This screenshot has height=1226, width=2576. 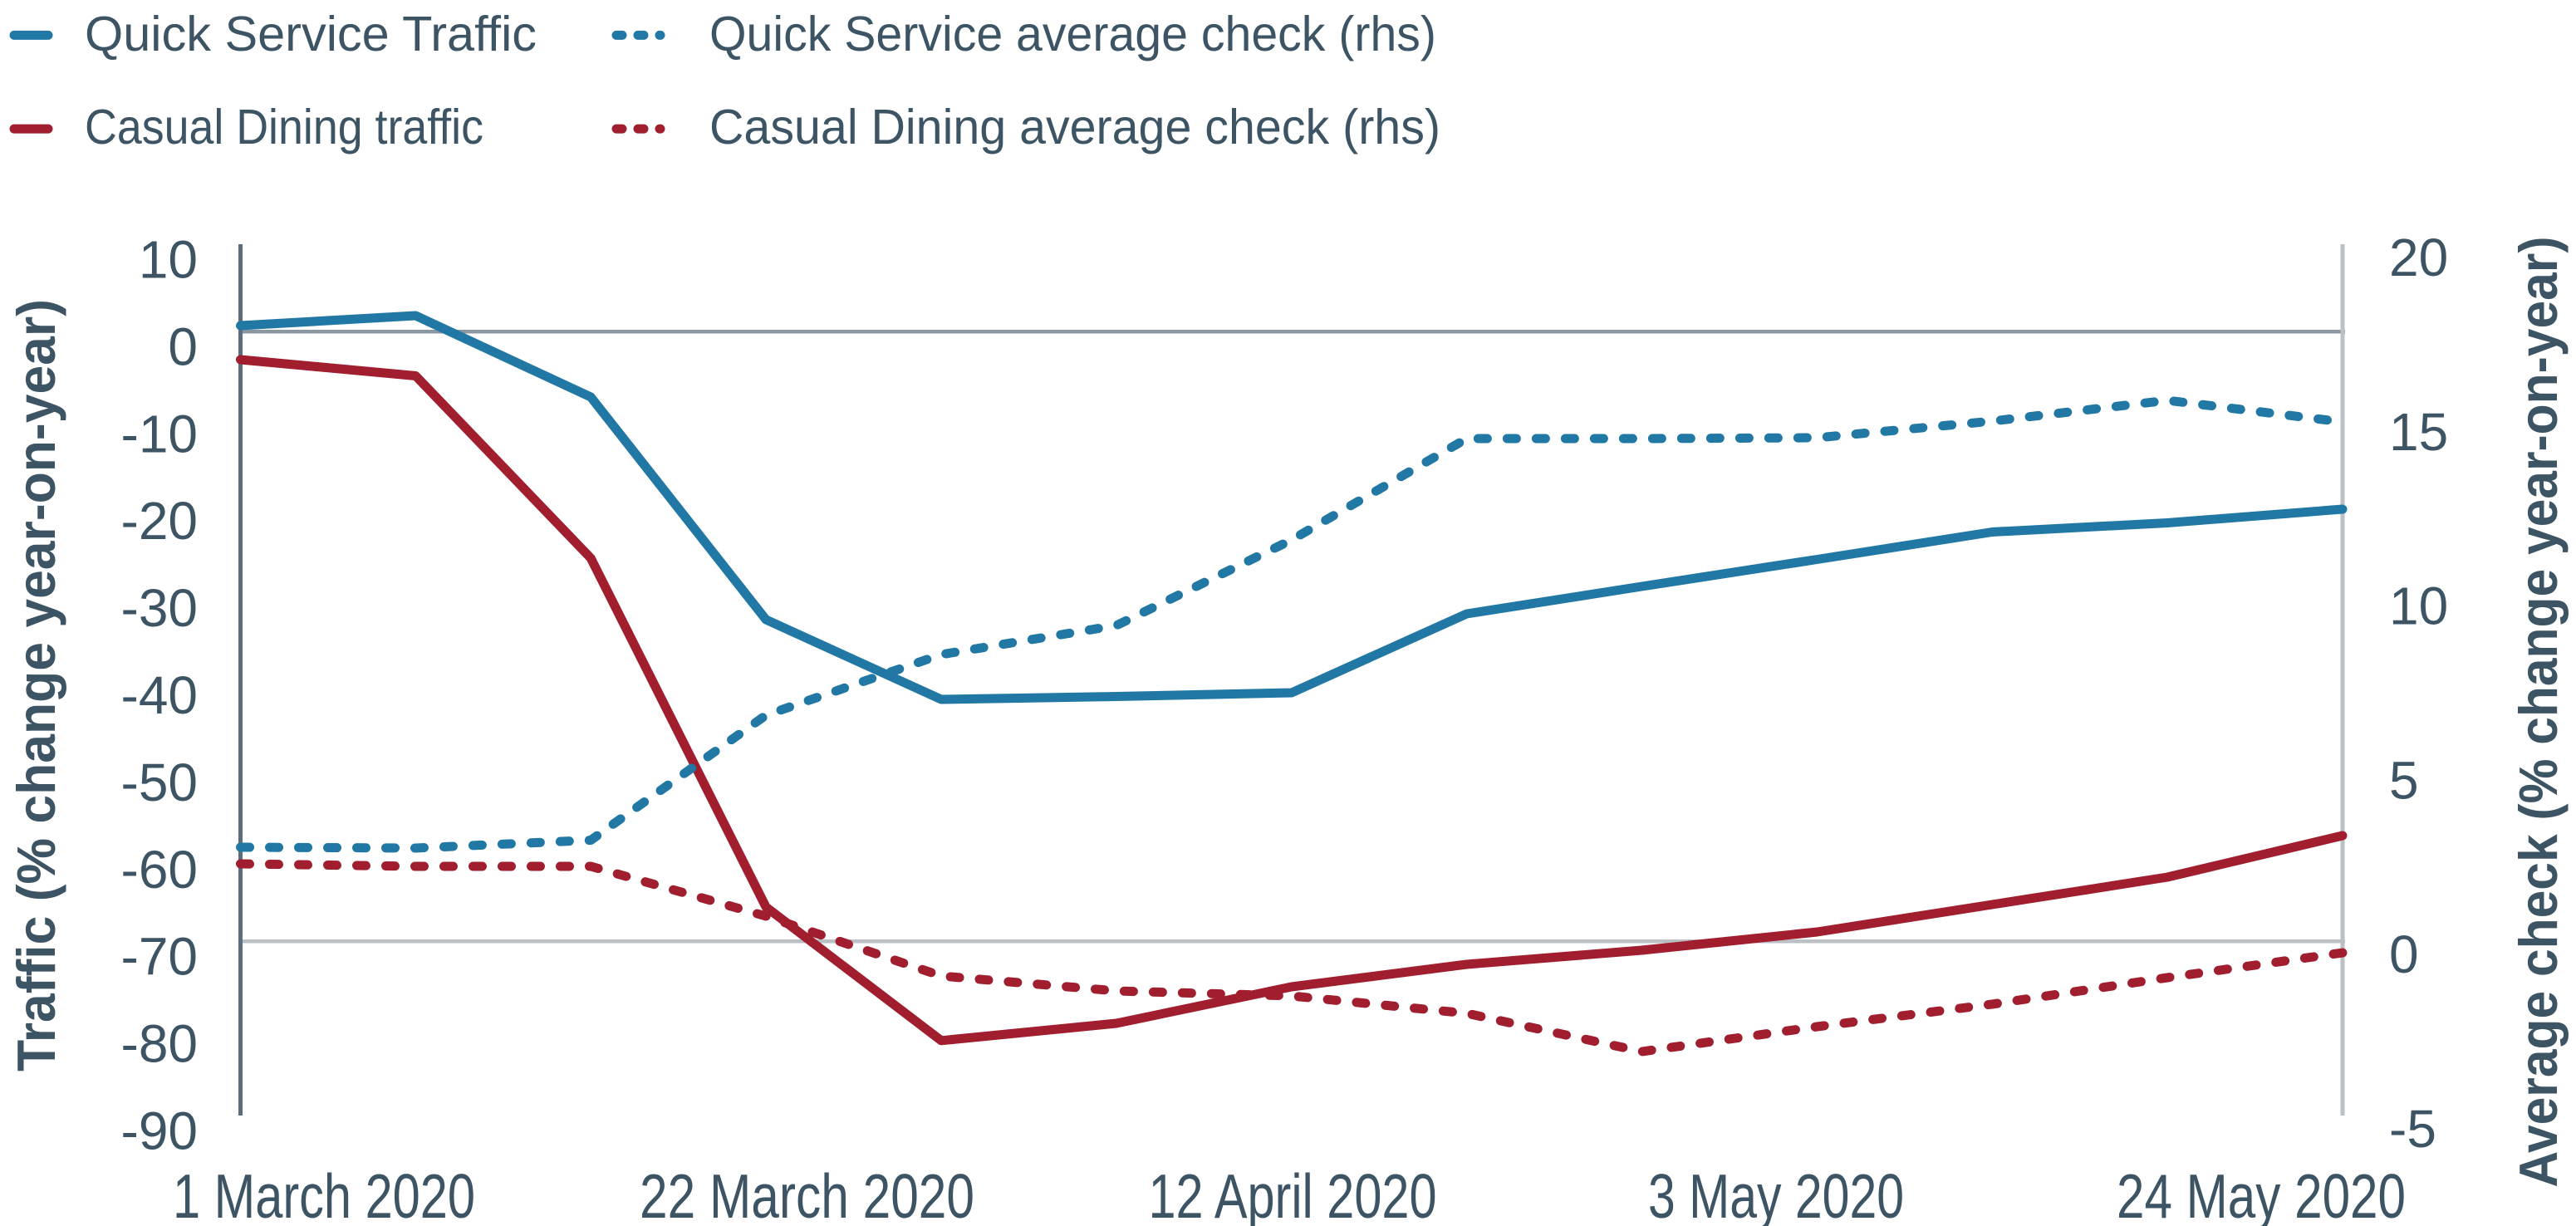 What do you see at coordinates (2418, 432) in the screenshot?
I see `svg-text: 15` at bounding box center [2418, 432].